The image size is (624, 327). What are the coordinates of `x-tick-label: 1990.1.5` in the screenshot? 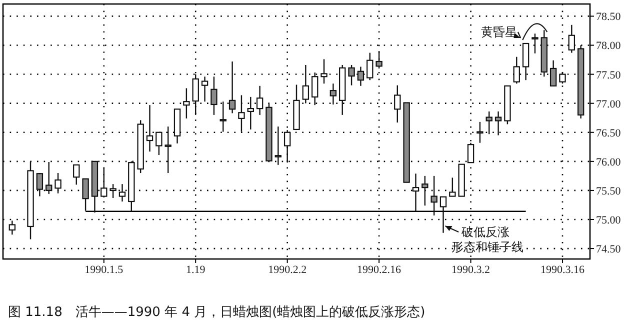 It's located at (104, 270).